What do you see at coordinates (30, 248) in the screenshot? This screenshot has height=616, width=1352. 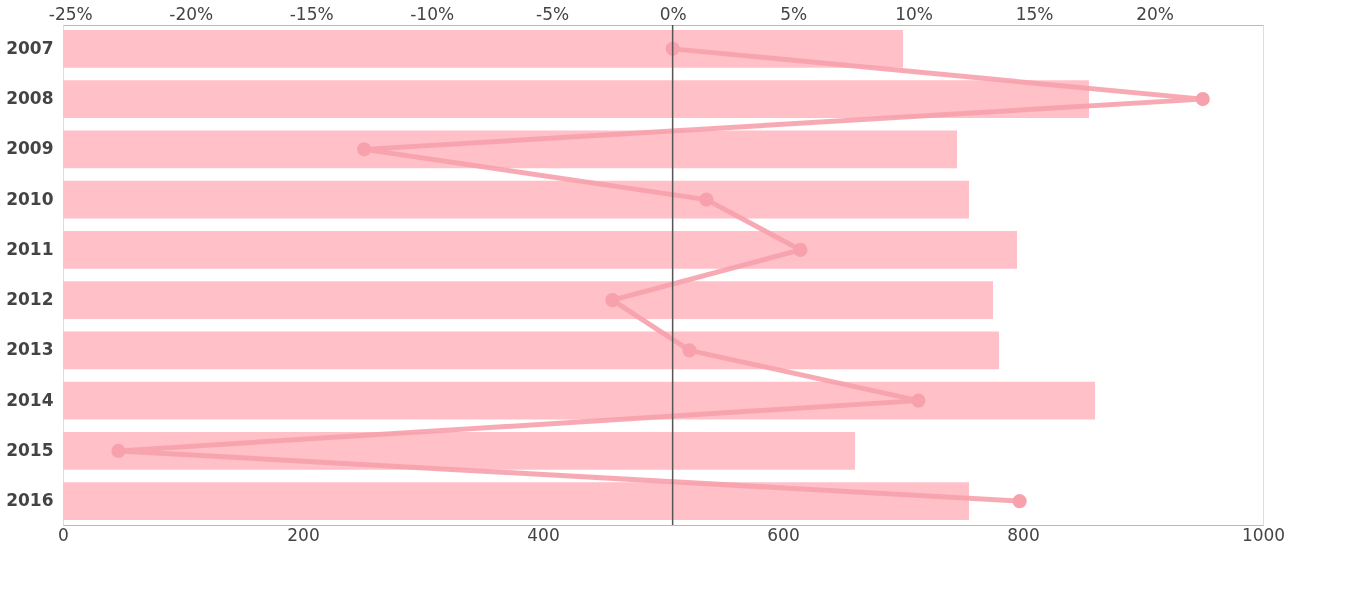 I see `y-tick-label: 2011` at bounding box center [30, 248].